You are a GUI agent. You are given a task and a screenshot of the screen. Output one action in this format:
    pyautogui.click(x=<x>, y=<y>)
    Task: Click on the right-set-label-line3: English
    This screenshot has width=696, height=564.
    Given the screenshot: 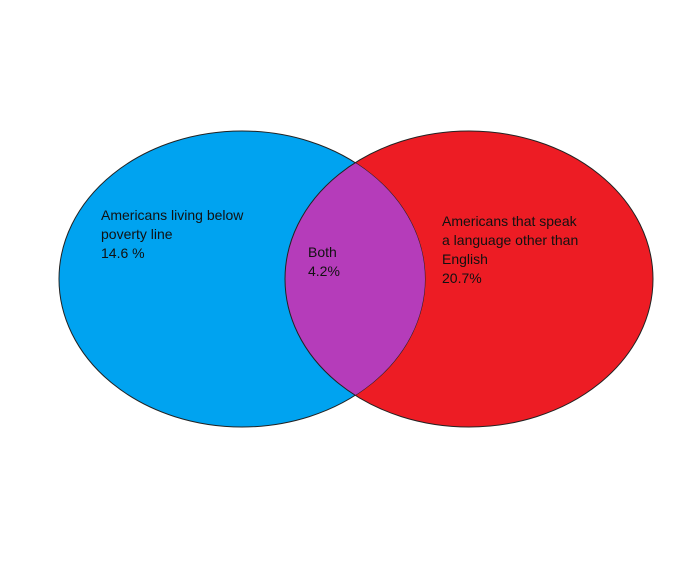 What is the action you would take?
    pyautogui.click(x=465, y=259)
    